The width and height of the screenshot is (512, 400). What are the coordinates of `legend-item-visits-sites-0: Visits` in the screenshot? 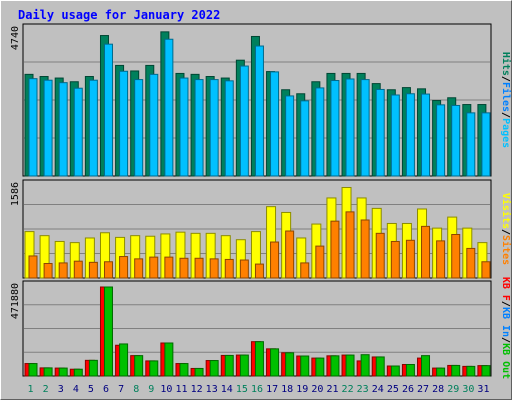 It's located at (506, 211).